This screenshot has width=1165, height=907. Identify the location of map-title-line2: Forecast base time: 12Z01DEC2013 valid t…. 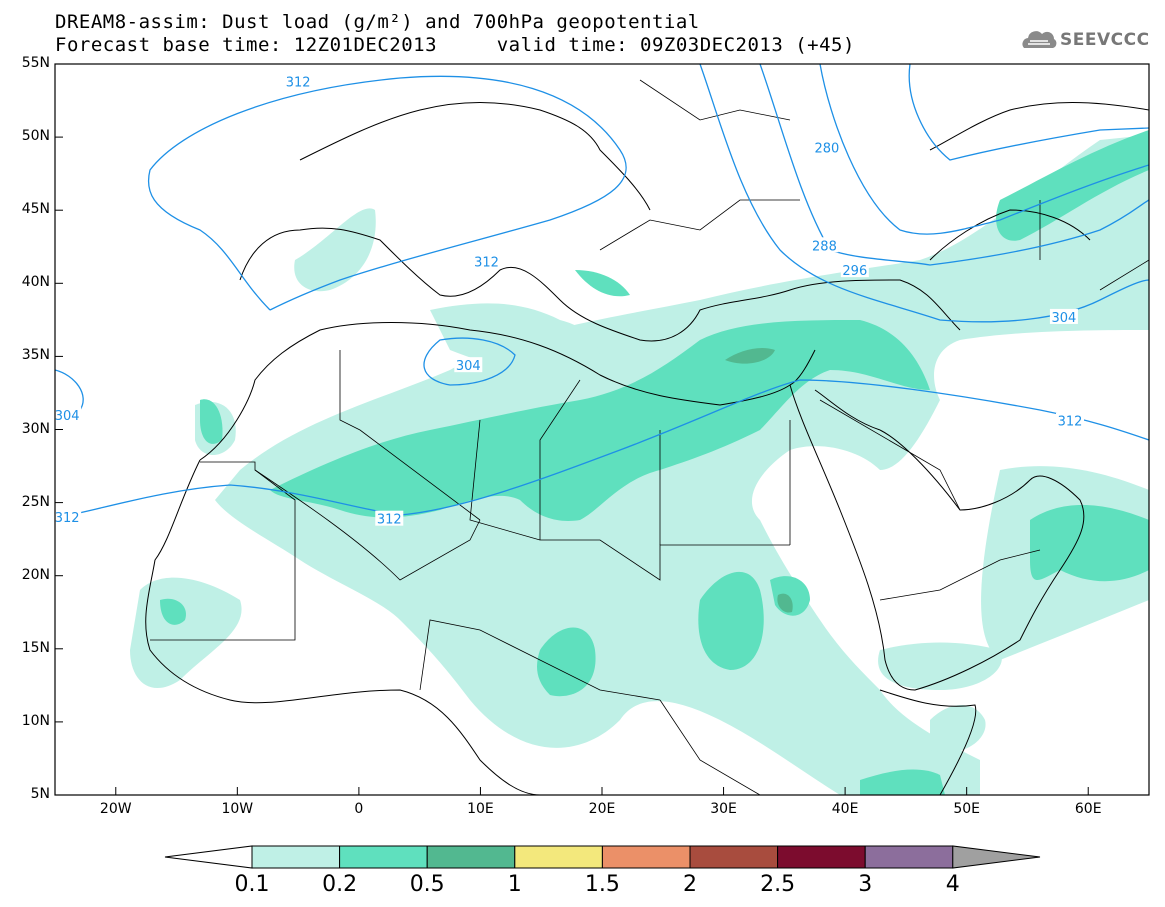
(455, 45).